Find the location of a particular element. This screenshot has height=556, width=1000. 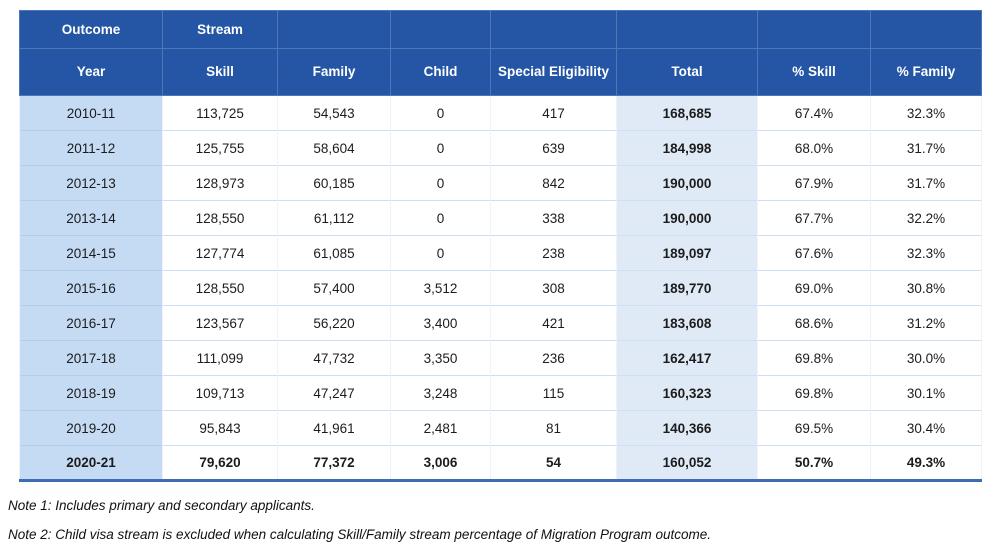

year-cell: 2019-20 is located at coordinates (91, 428).